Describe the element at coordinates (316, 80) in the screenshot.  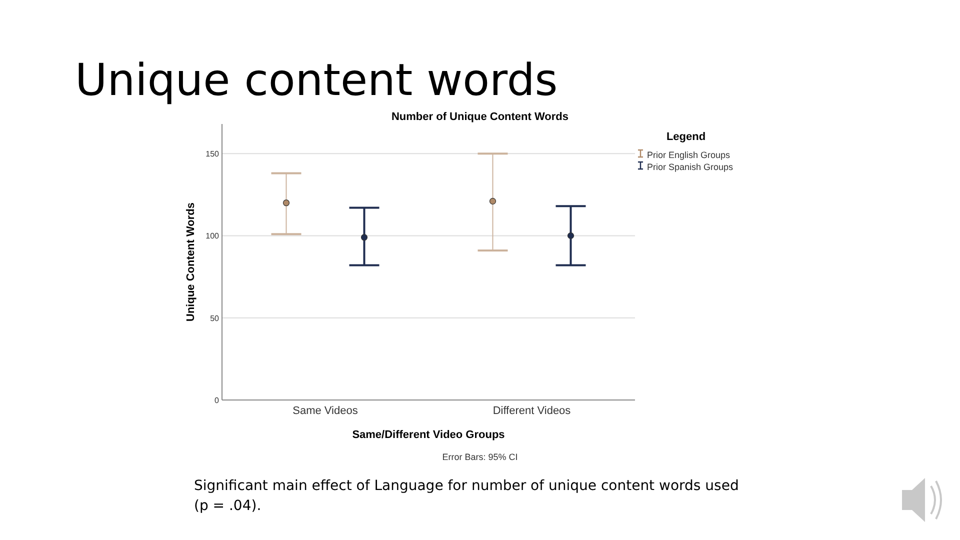
I see `chart-title: Unique content words` at that location.